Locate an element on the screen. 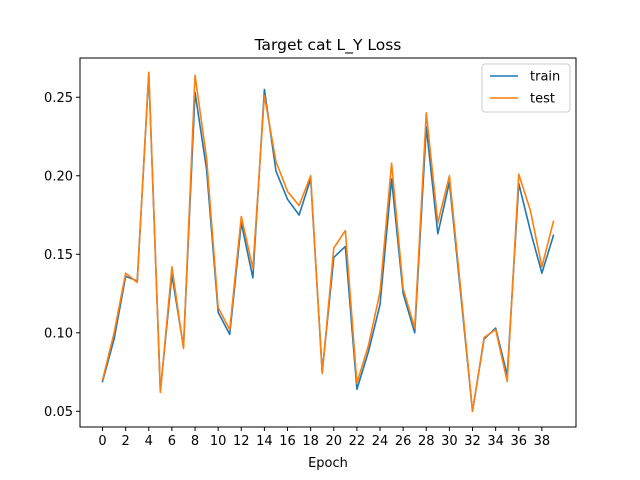  x-tick-label: 6 is located at coordinates (172, 441).